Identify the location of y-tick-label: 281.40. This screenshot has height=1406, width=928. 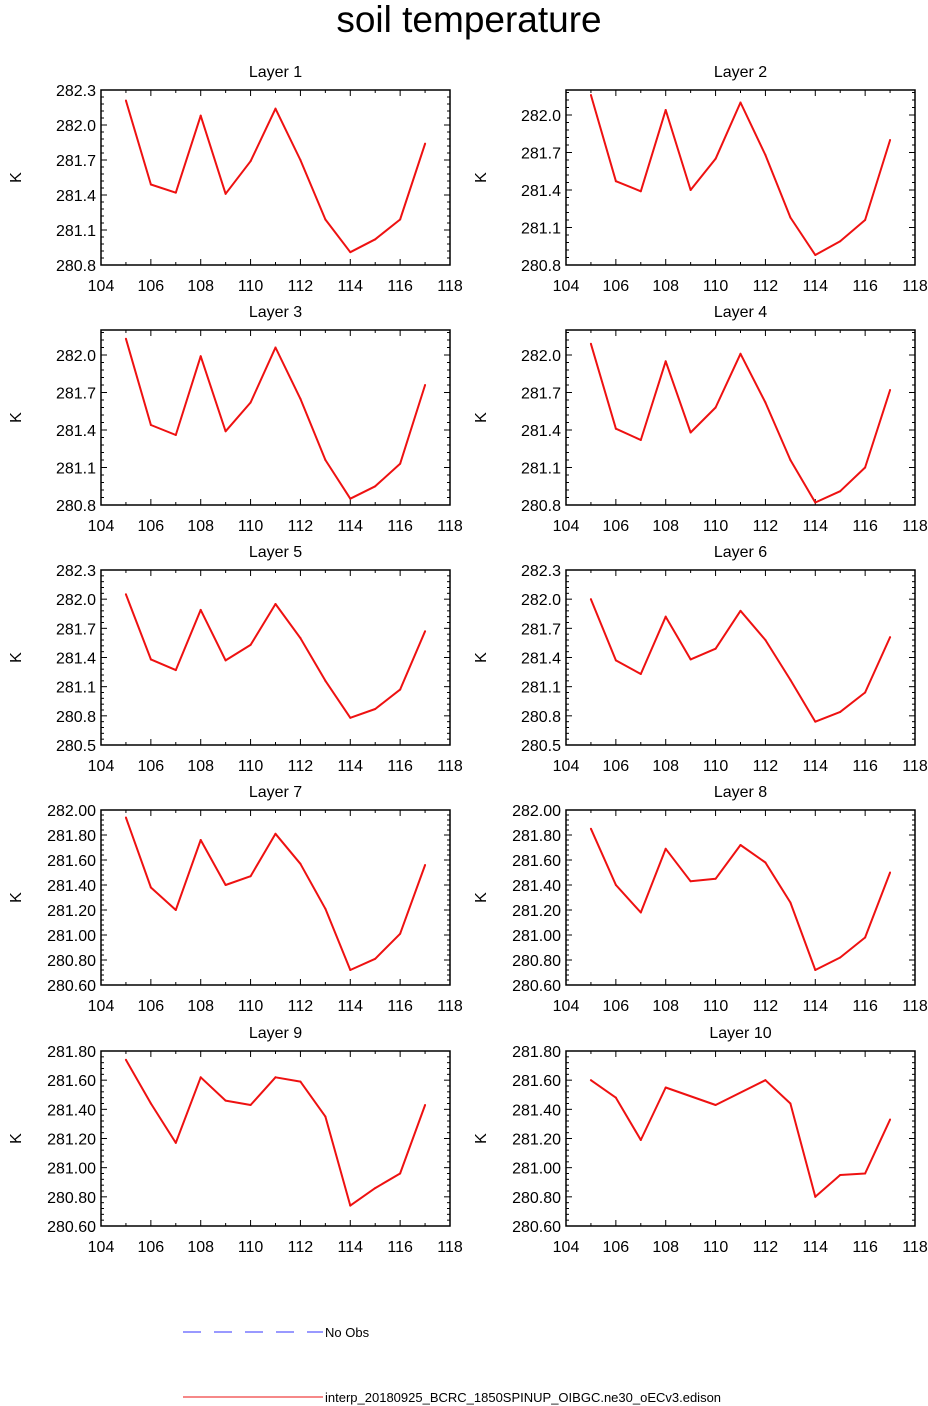
(71, 886).